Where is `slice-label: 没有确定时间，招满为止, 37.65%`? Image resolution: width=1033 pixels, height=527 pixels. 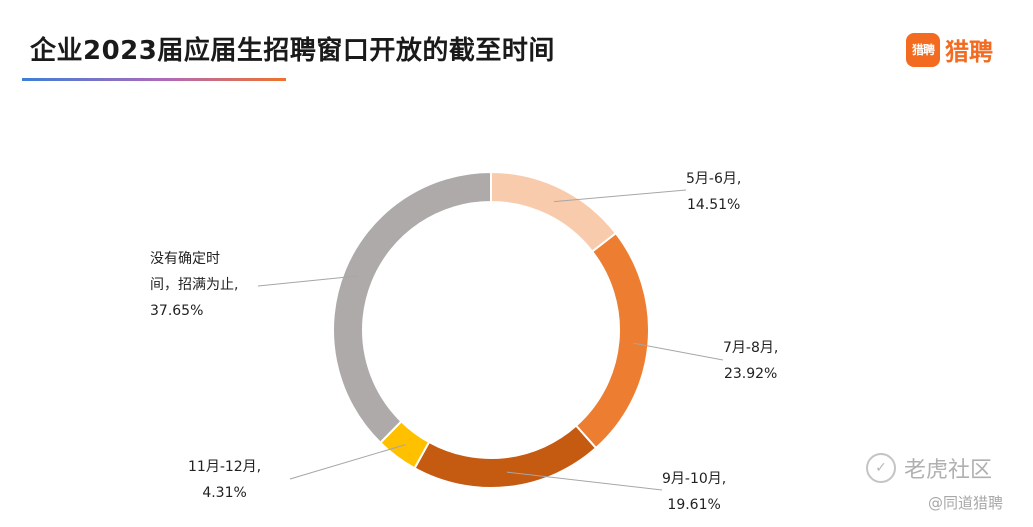
slice-label: 没有确定时间，招满为止, 37.65% is located at coordinates (194, 285).